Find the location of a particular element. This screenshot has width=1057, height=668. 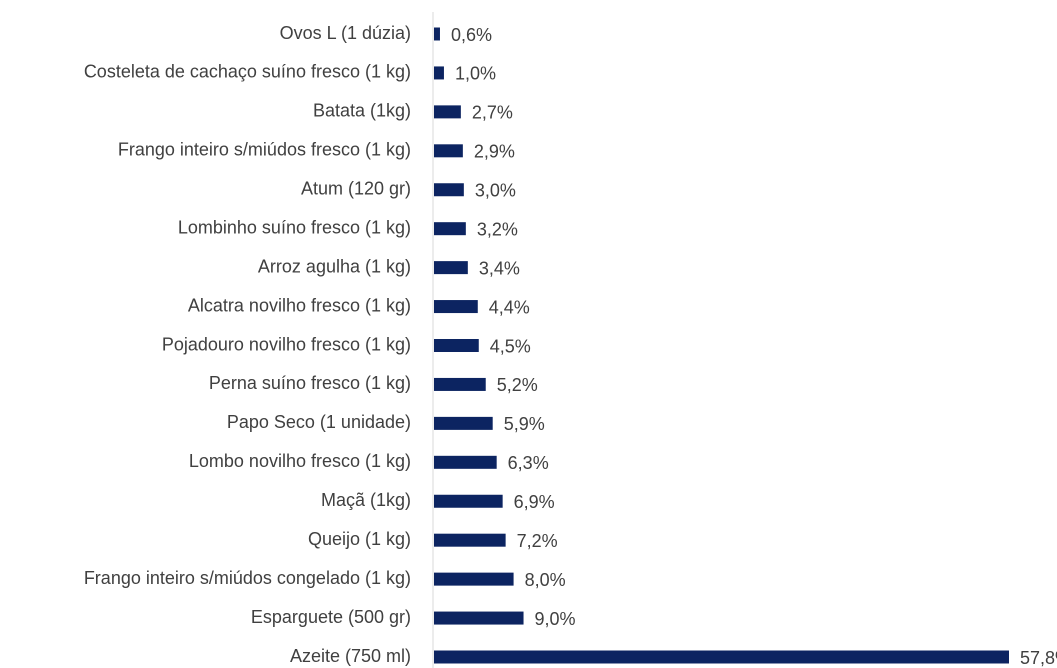

value-label: 3,0% is located at coordinates (495, 191).